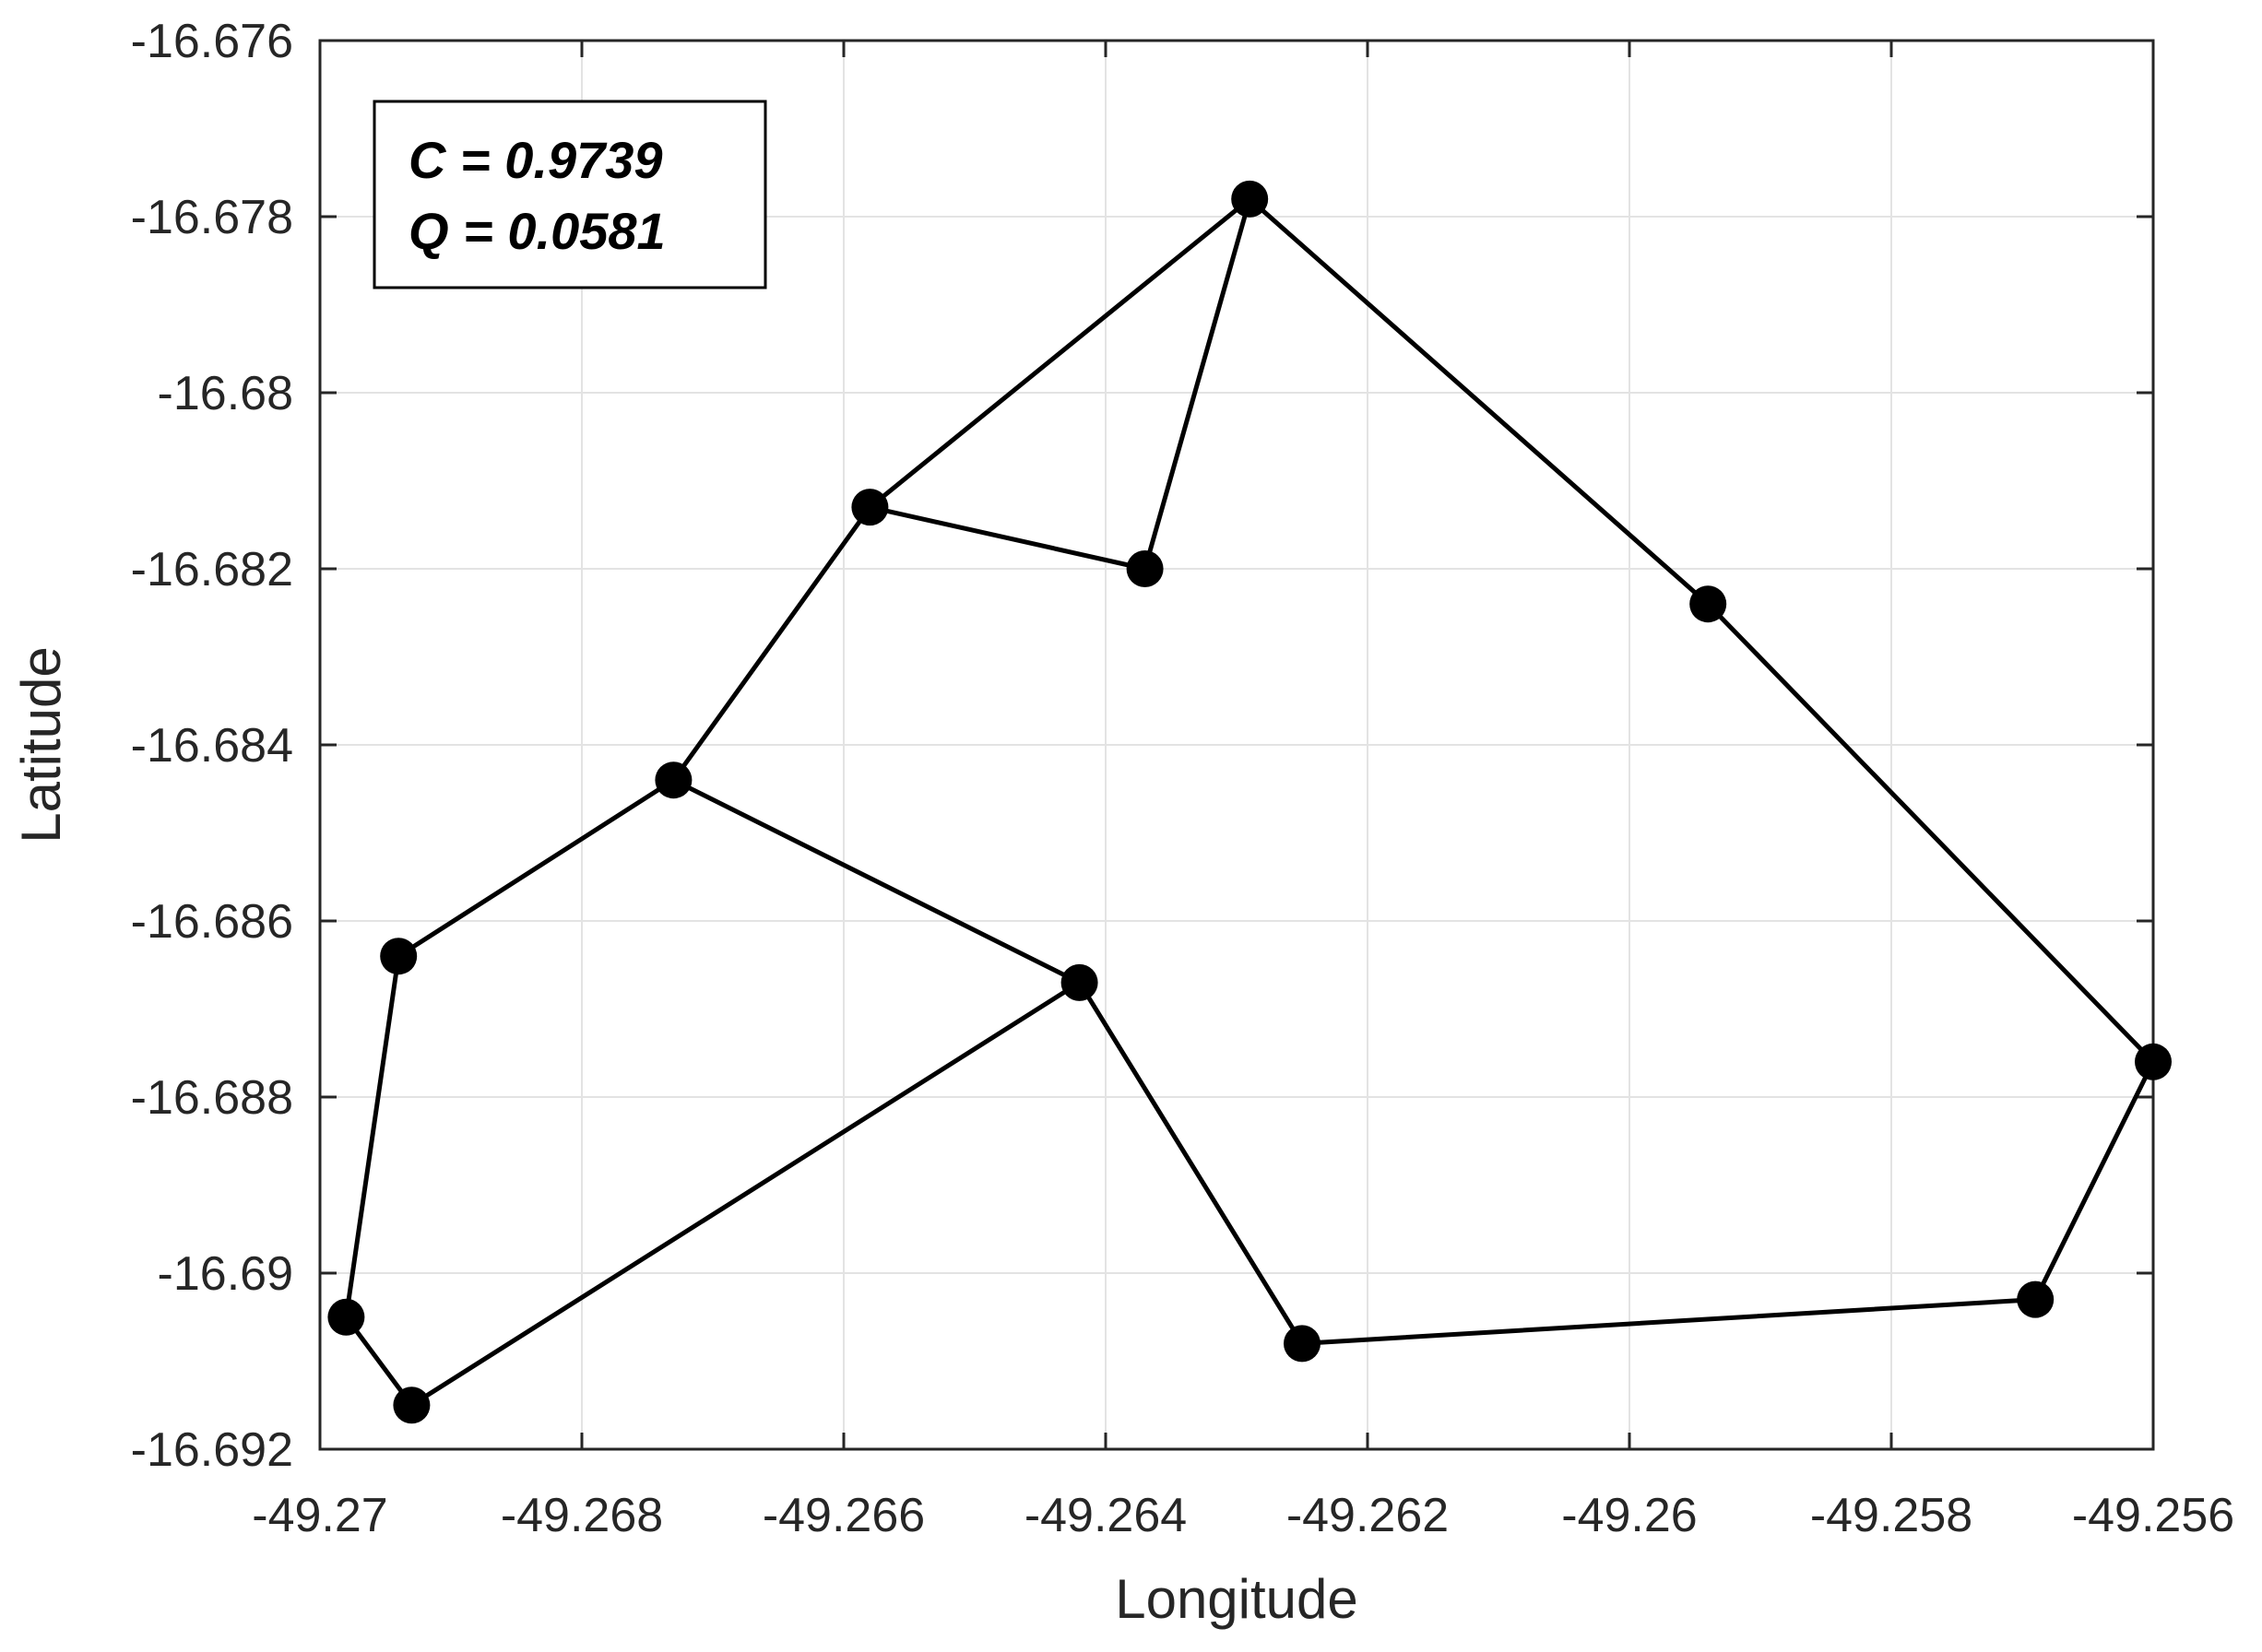  I want to click on annotation-line-c: C = 0.9739, so click(536, 160).